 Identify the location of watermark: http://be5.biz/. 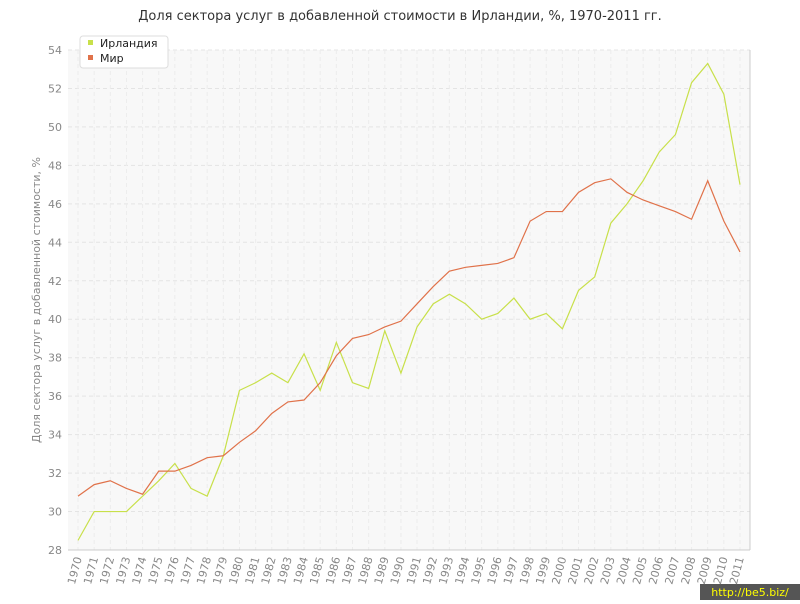
(750, 592).